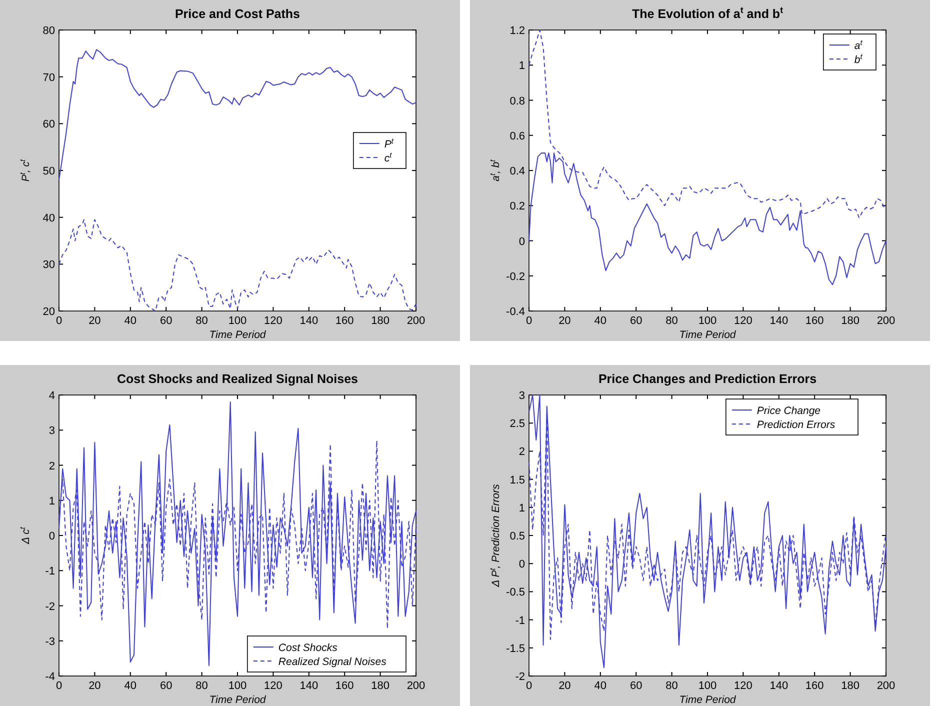 The width and height of the screenshot is (942, 706). What do you see at coordinates (515, 648) in the screenshot?
I see `y-tick-label: -1.5` at bounding box center [515, 648].